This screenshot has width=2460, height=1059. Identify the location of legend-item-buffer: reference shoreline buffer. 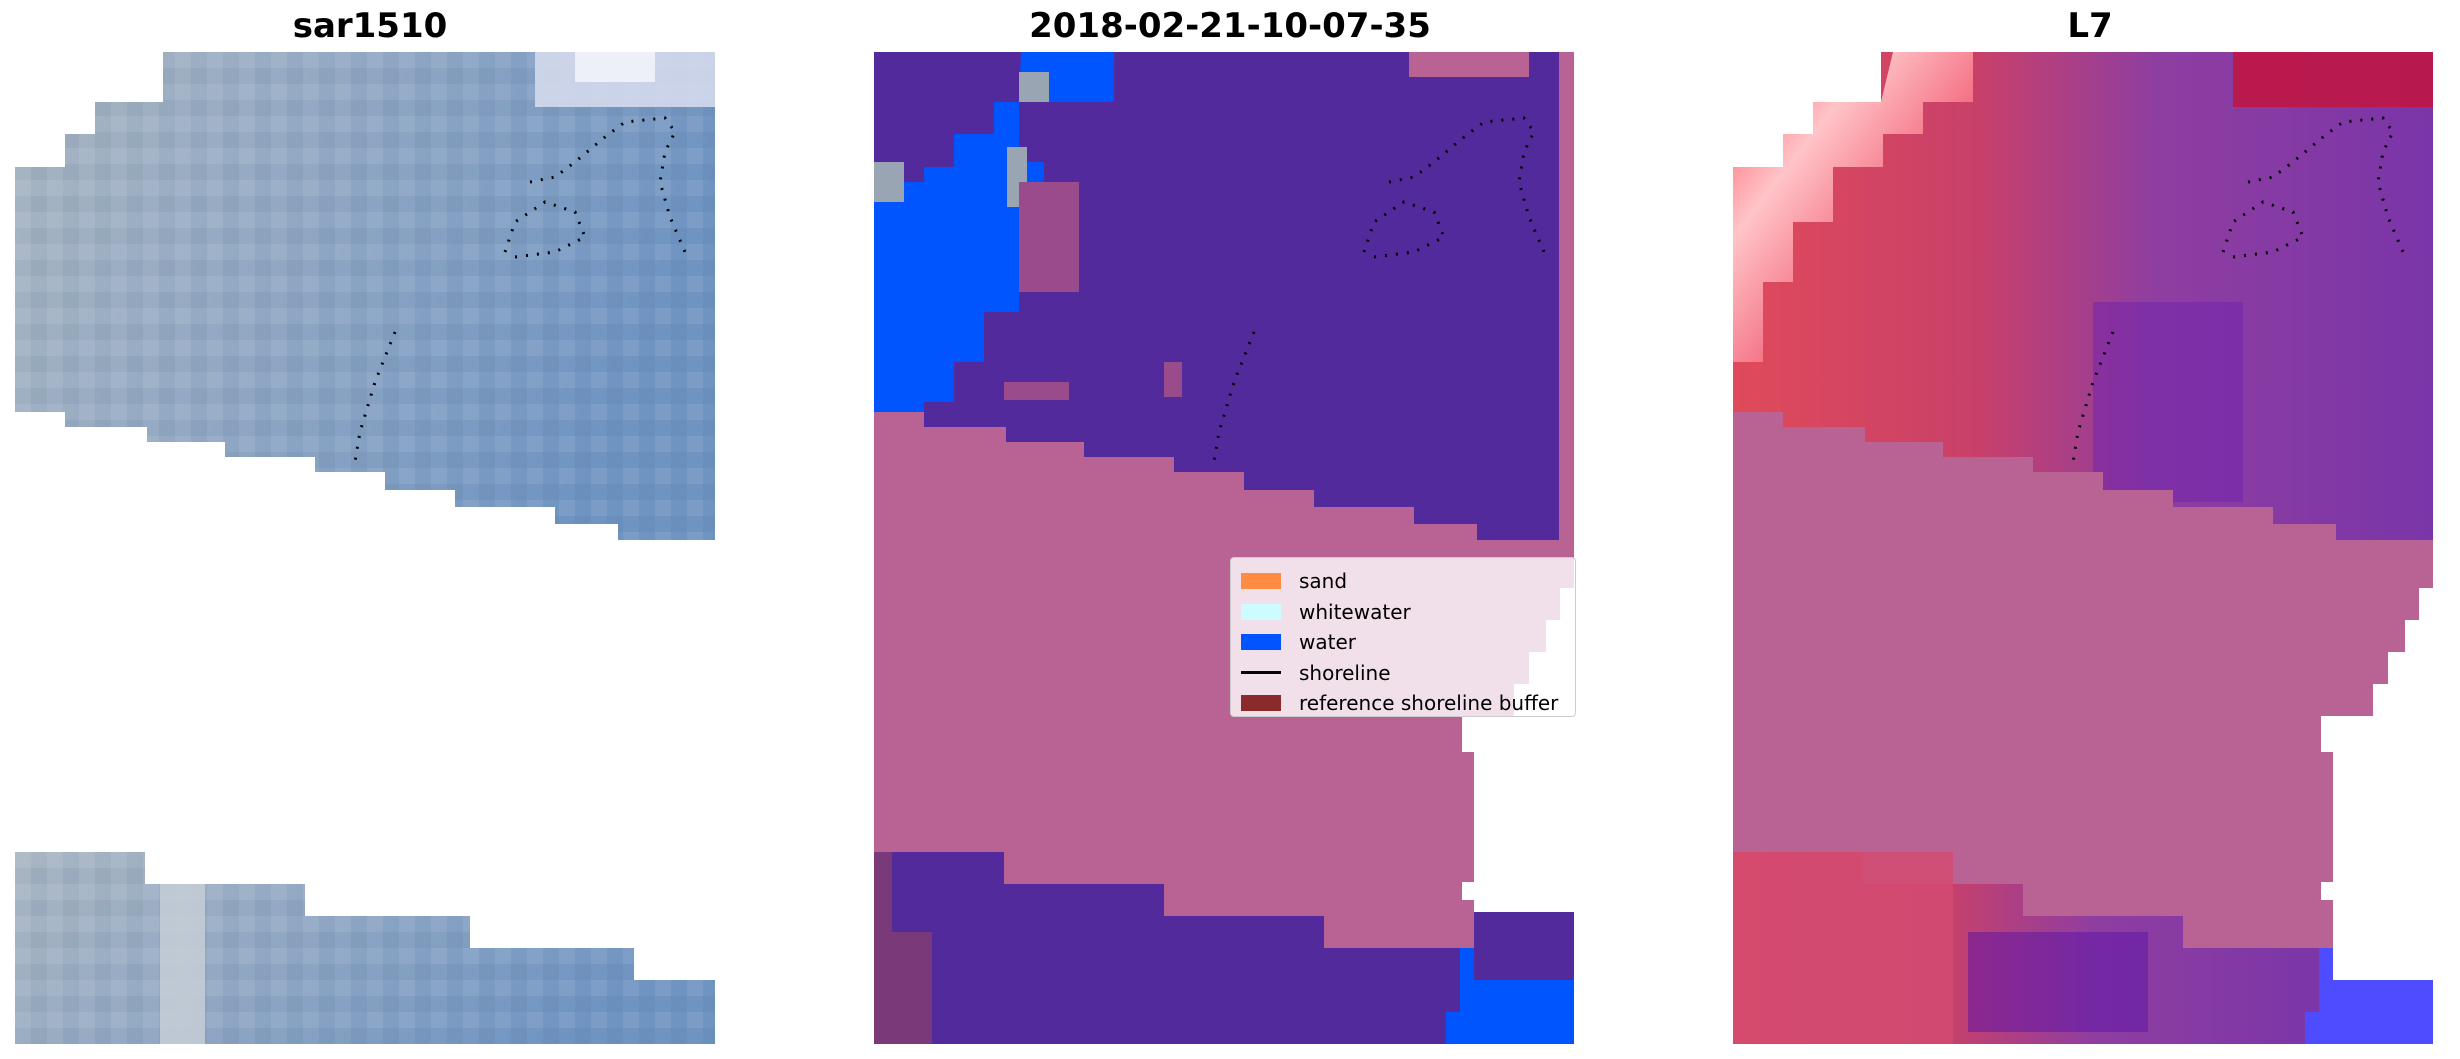
(1403, 703).